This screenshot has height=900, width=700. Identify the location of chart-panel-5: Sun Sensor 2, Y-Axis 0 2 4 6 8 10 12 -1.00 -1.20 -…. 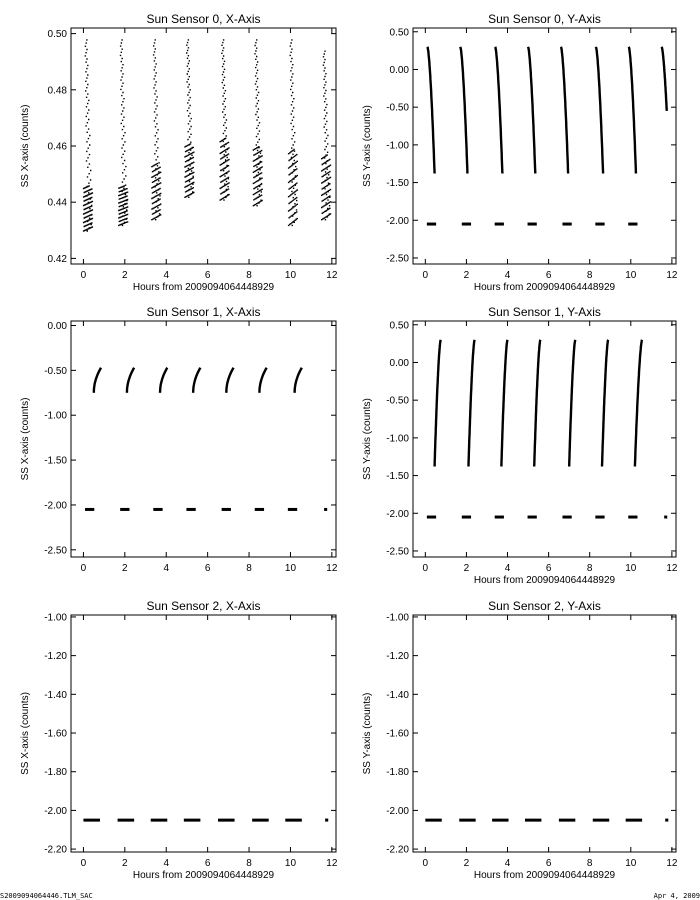
(520, 740).